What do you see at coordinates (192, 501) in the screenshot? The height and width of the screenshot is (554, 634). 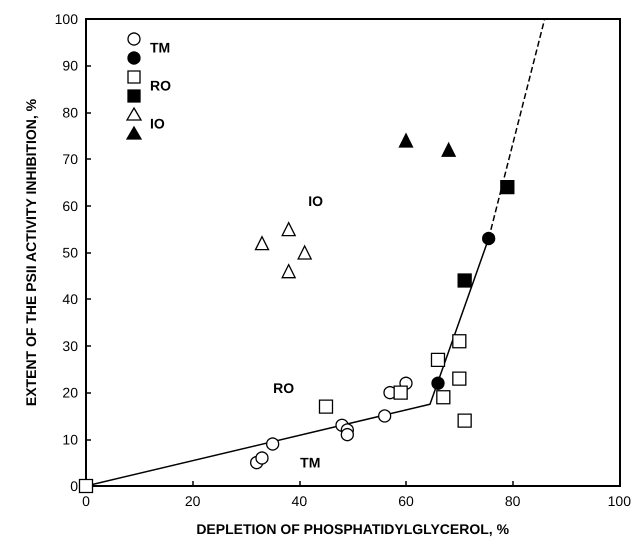 I see `x-tick-label: 20` at bounding box center [192, 501].